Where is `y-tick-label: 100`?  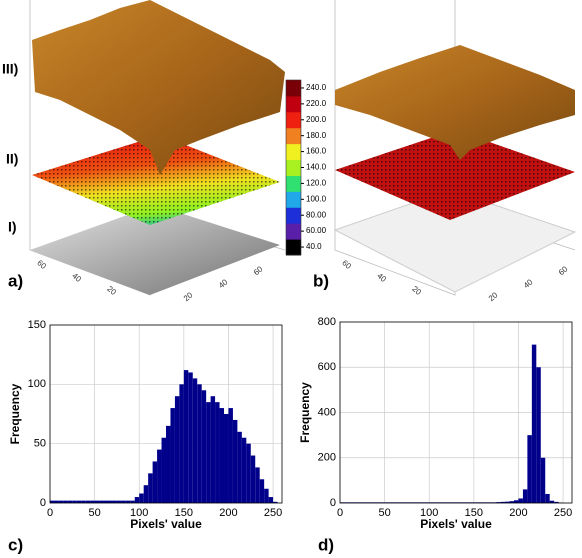
y-tick-label: 100 is located at coordinates (37, 384).